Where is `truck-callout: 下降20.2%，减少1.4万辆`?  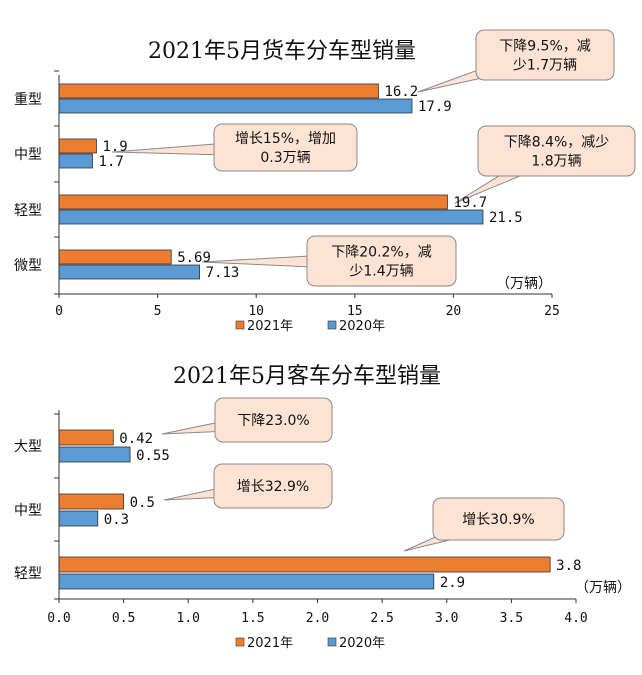 truck-callout: 下降20.2%，减少1.4万辆 is located at coordinates (329, 261).